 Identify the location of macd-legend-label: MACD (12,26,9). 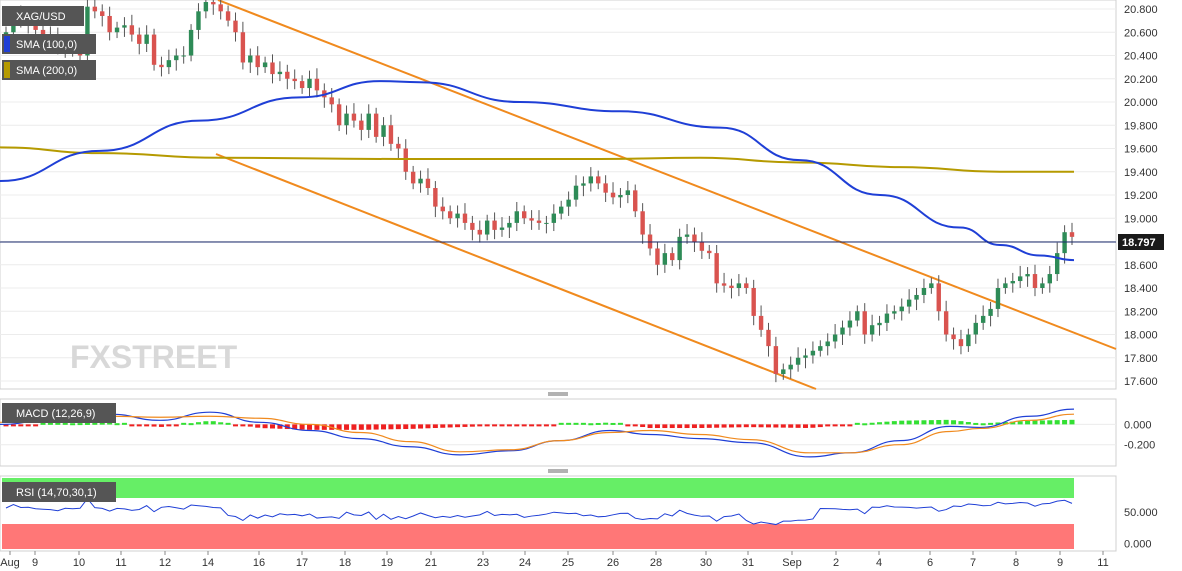
(55, 414).